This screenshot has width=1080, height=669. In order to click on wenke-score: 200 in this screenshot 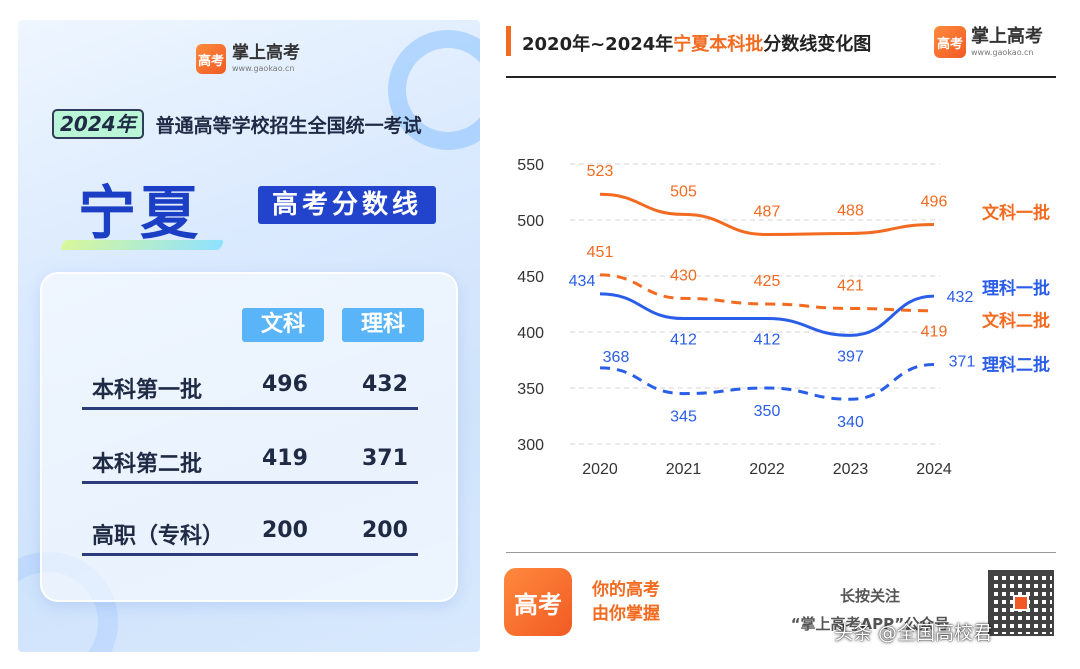, I will do `click(285, 530)`.